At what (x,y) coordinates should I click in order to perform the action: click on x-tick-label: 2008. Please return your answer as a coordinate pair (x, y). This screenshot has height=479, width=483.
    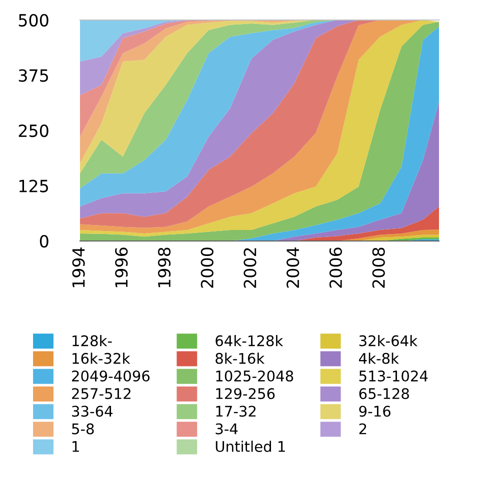
    Looking at the image, I should click on (378, 268).